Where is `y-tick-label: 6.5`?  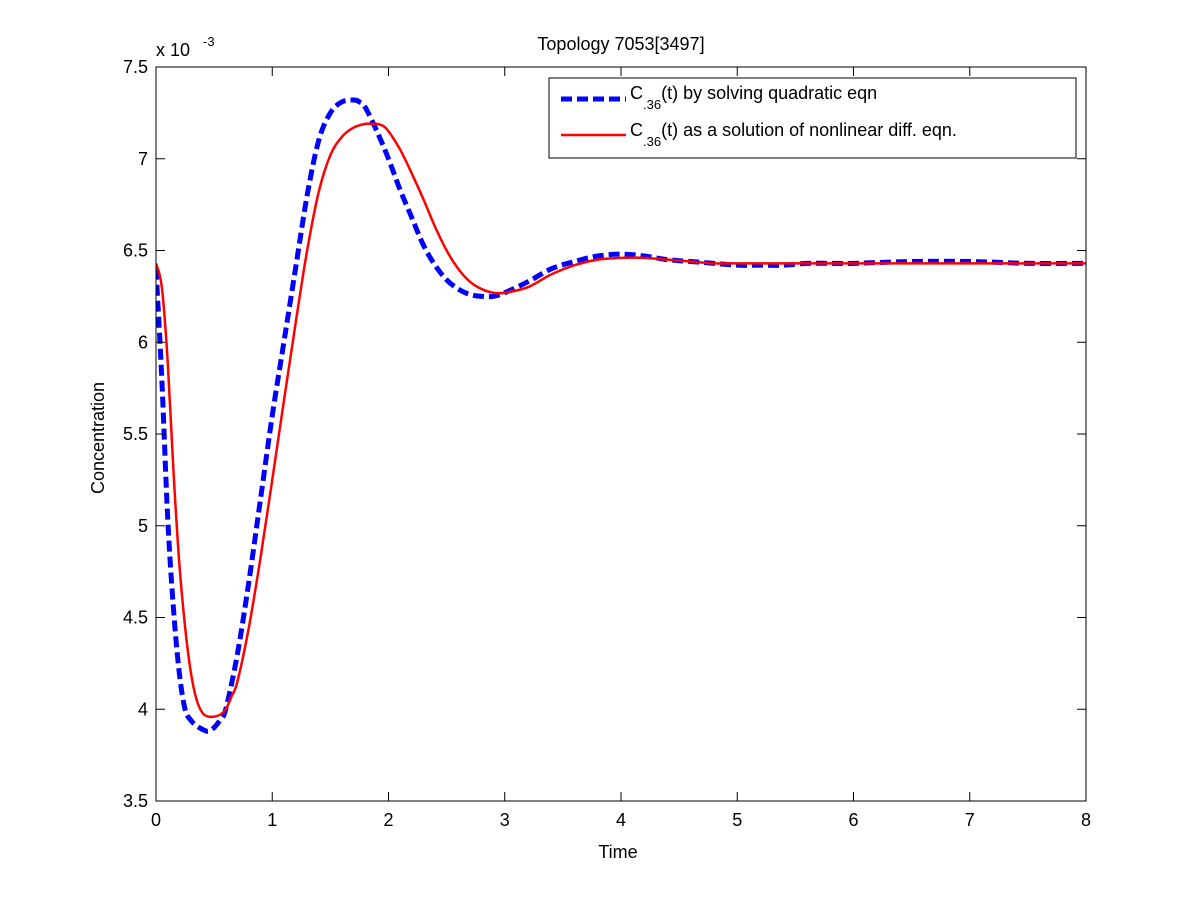
y-tick-label: 6.5 is located at coordinates (135, 251).